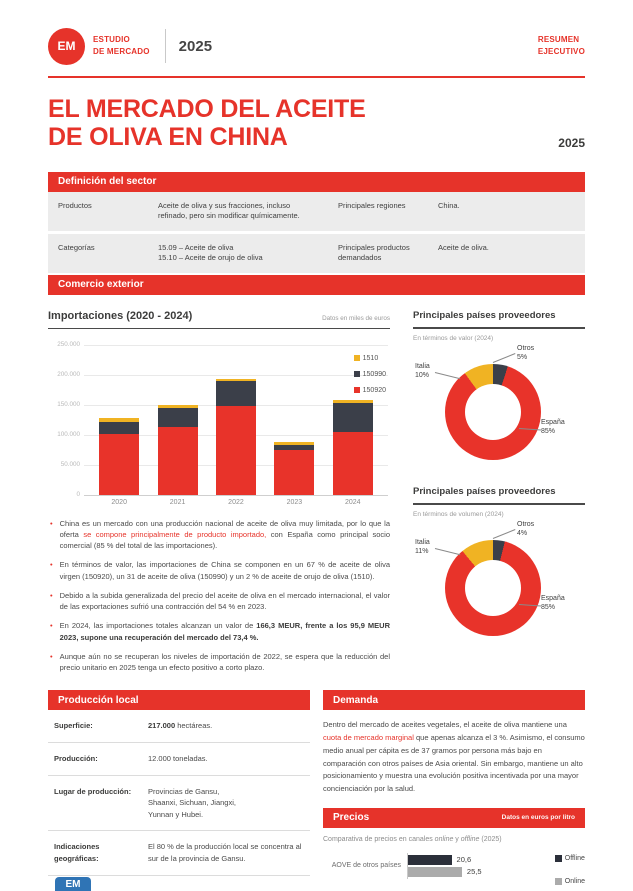 The height and width of the screenshot is (891, 633). What do you see at coordinates (120, 315) in the screenshot?
I see `imports-chart-title: Importaciones (2020 - 2024)` at bounding box center [120, 315].